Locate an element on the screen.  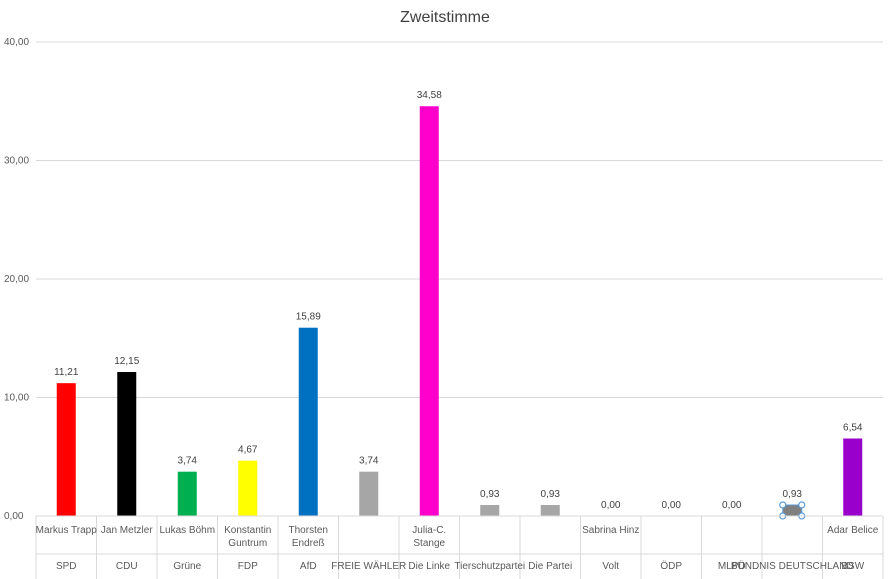
party-label: Die Partei is located at coordinates (550, 566).